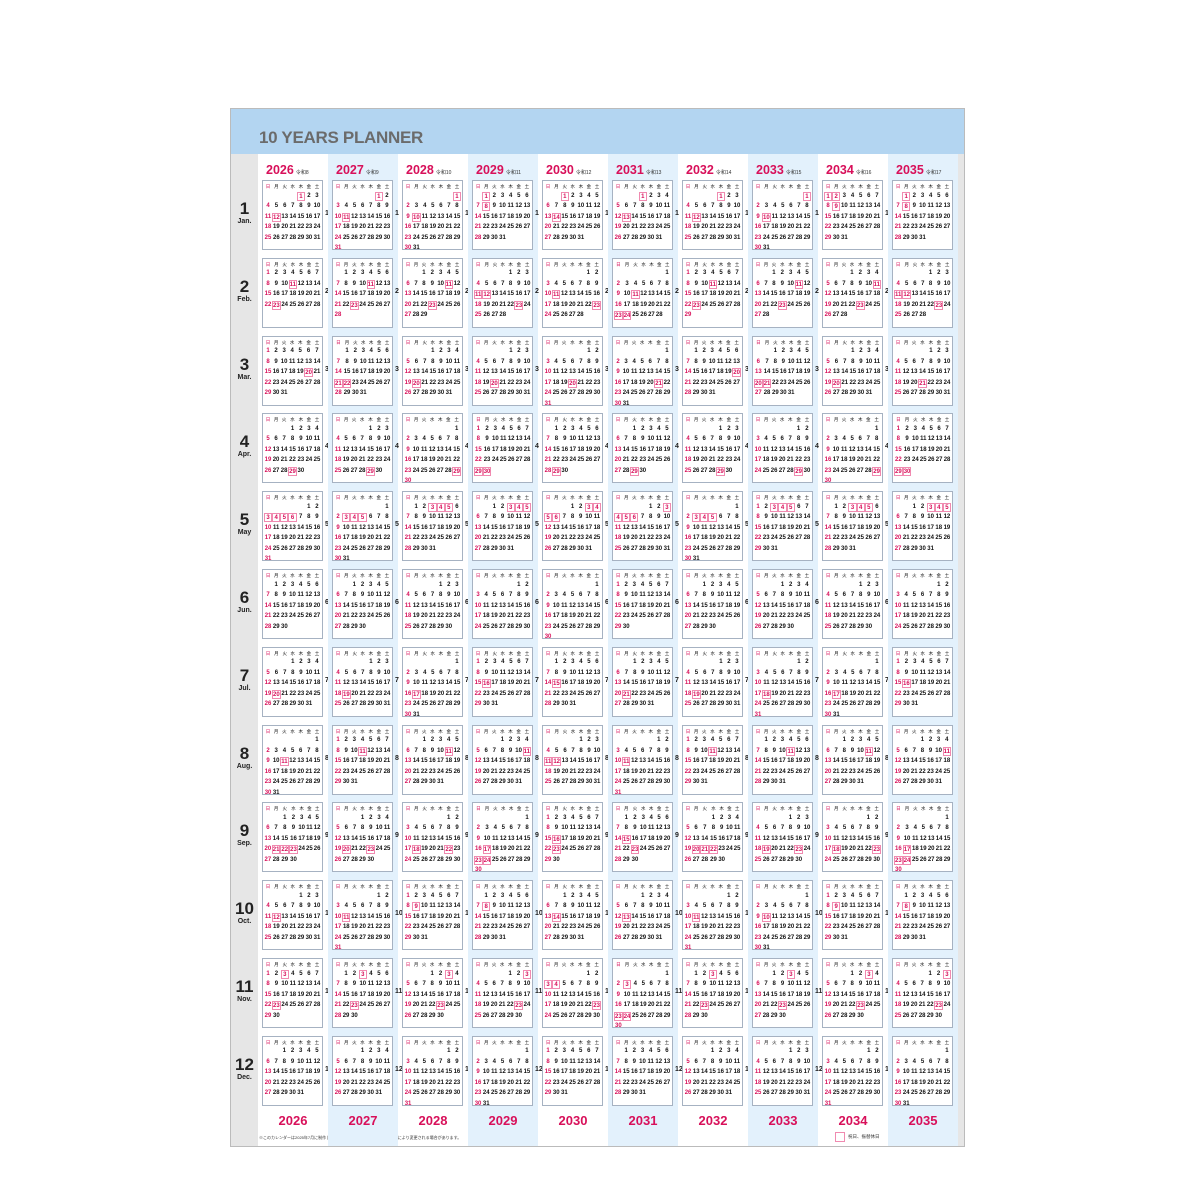 This screenshot has width=1200, height=1200. I want to click on day: 23, so click(440, 1005).